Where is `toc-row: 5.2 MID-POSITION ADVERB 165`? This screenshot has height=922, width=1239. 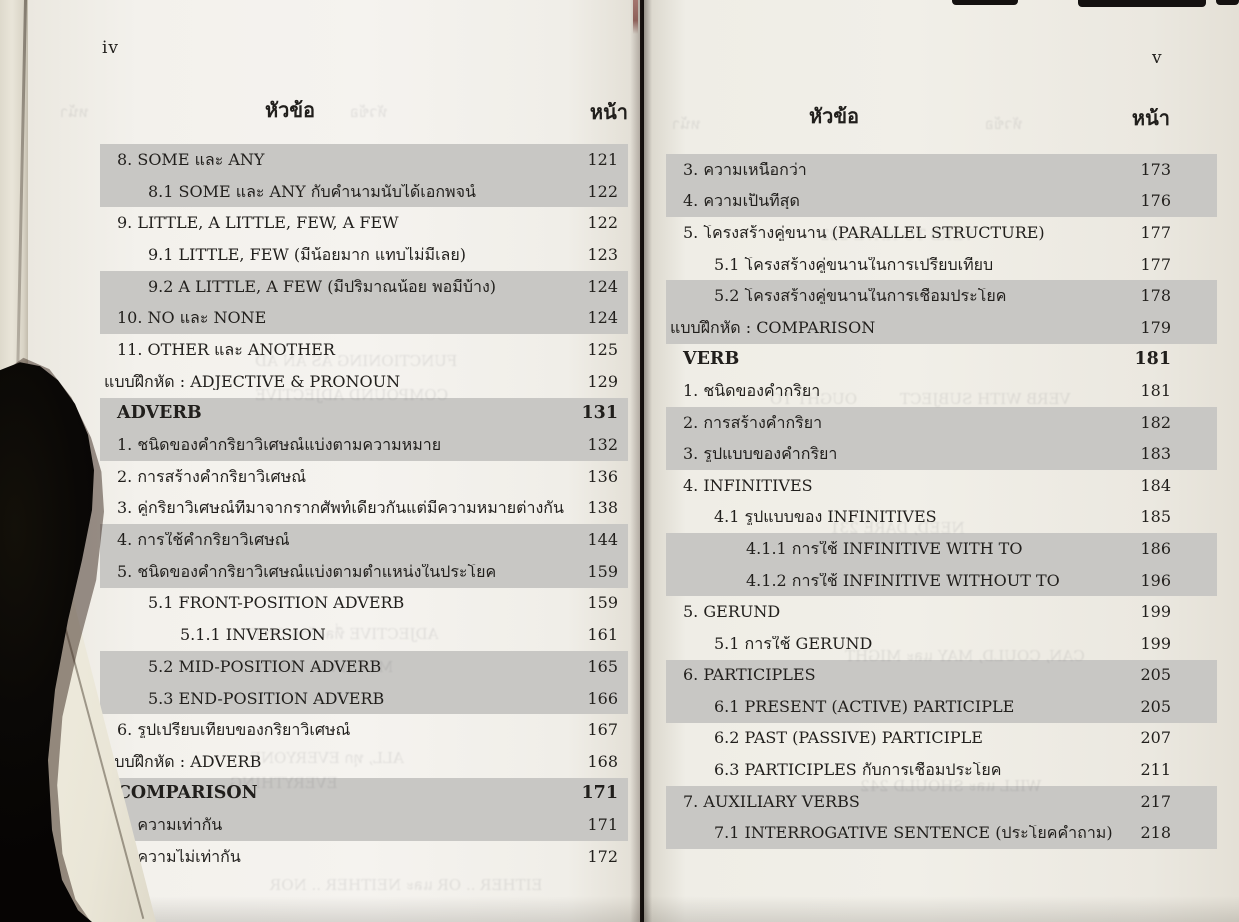
toc-row: 5.2 MID-POSITION ADVERB 165 is located at coordinates (364, 667).